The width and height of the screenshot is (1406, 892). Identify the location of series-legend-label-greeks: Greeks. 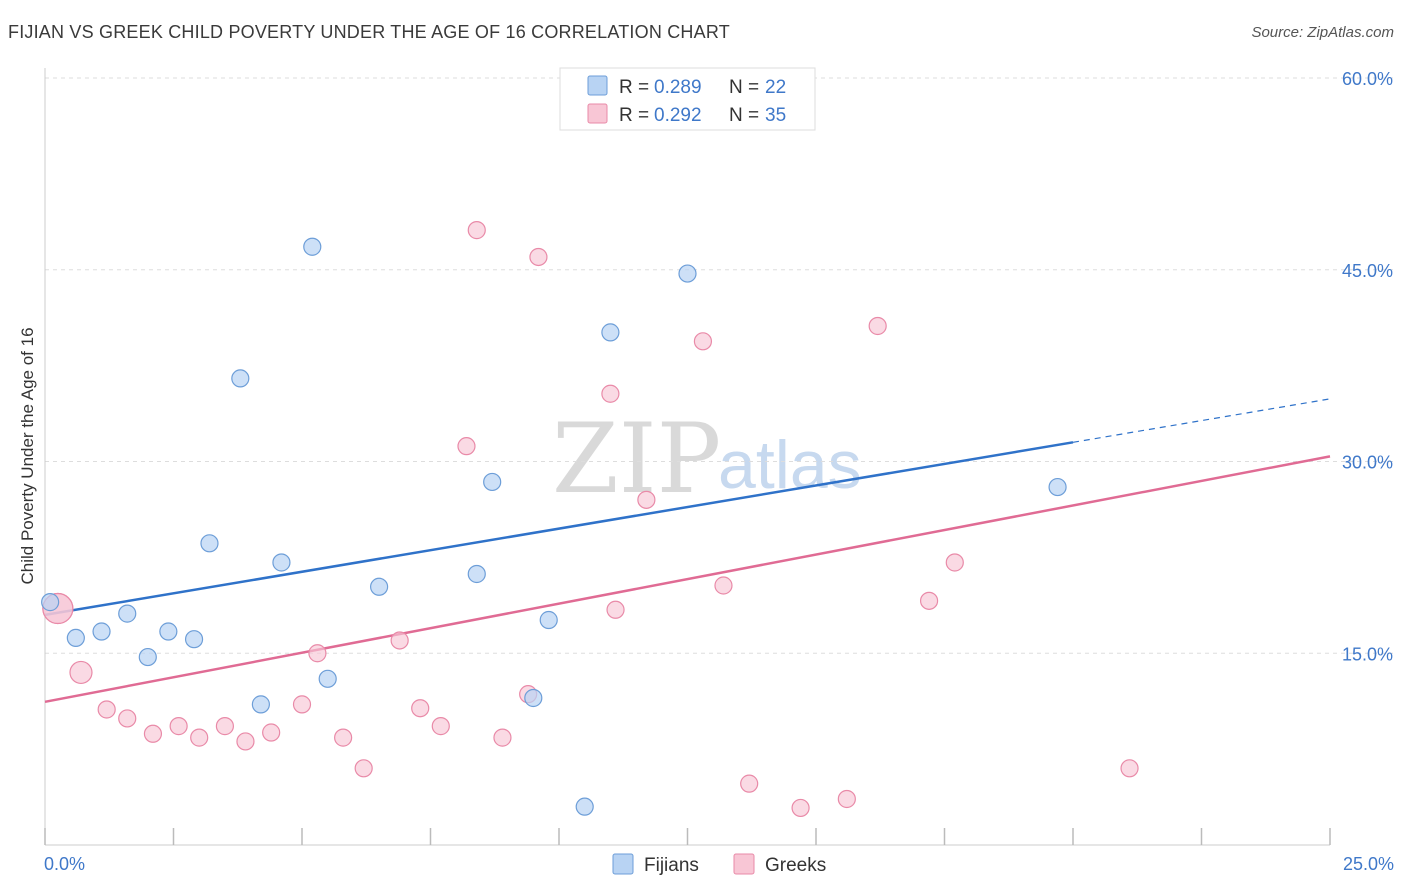
(795, 865).